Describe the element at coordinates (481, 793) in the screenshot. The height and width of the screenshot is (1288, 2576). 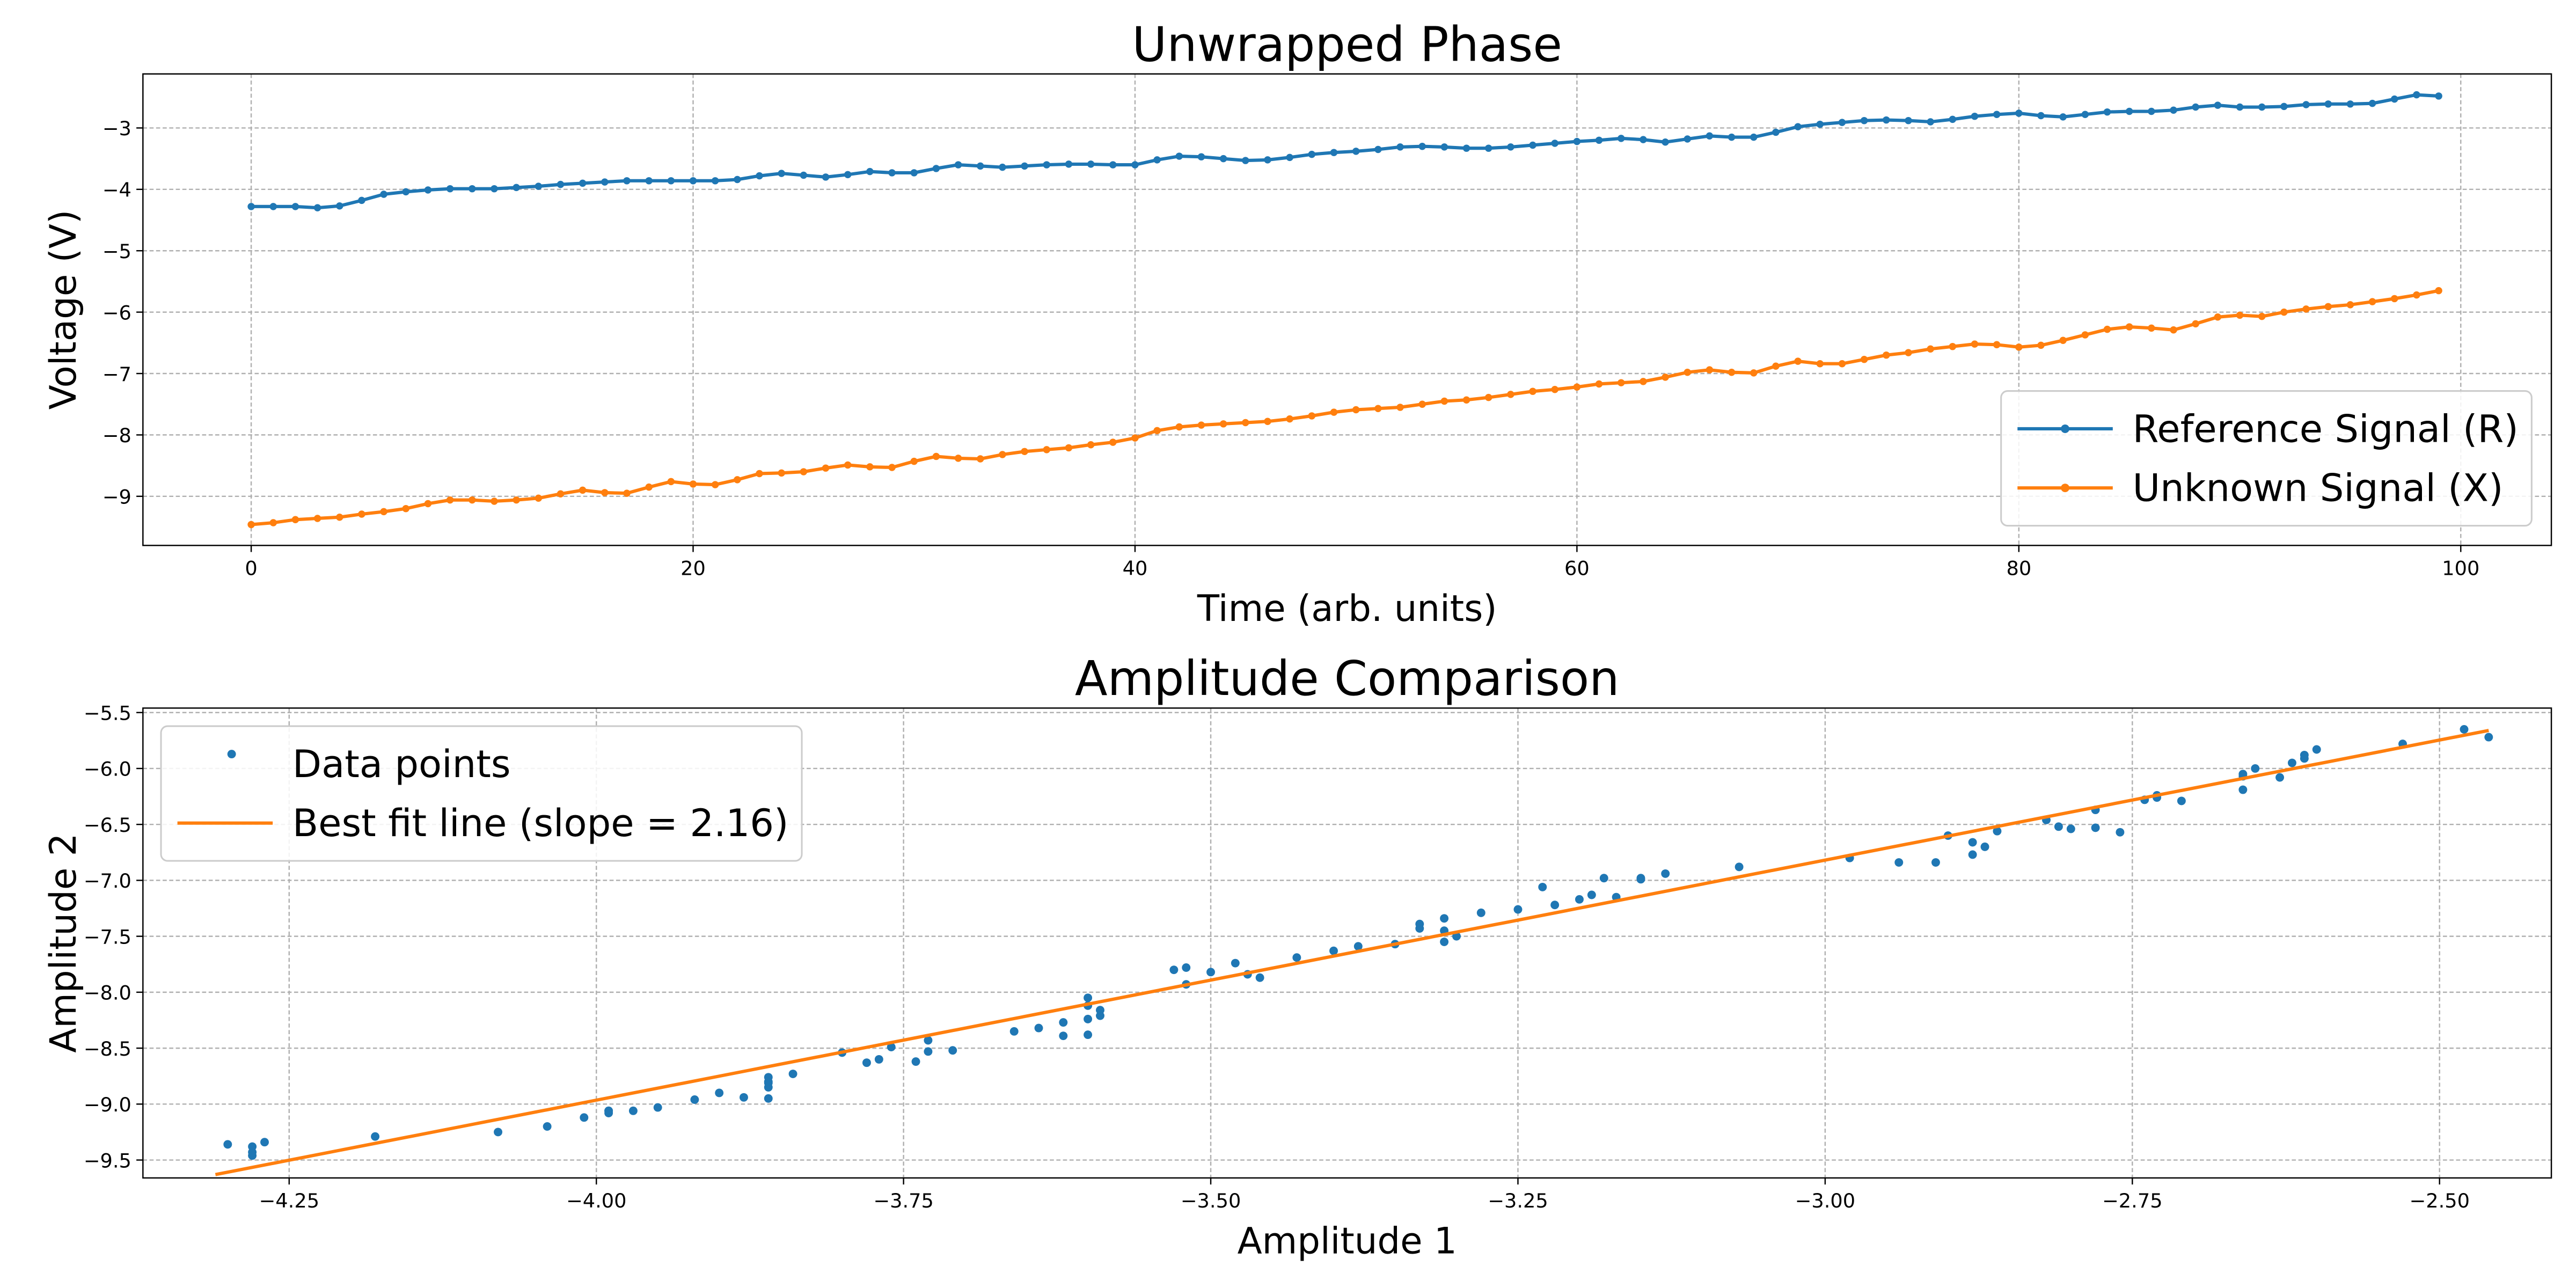
I see `legend: Data points Best fit line (slope = 2.16)` at that location.